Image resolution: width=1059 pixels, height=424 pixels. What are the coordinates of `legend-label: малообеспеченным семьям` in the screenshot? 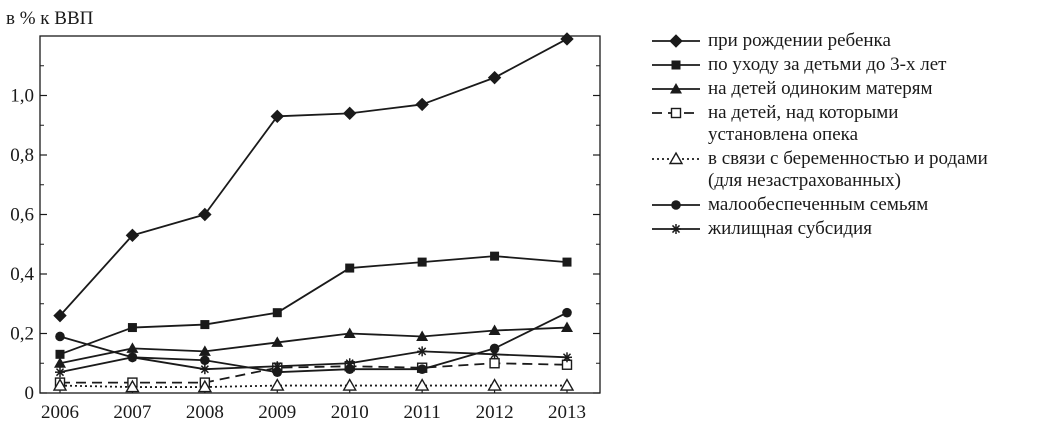 It's located at (818, 204).